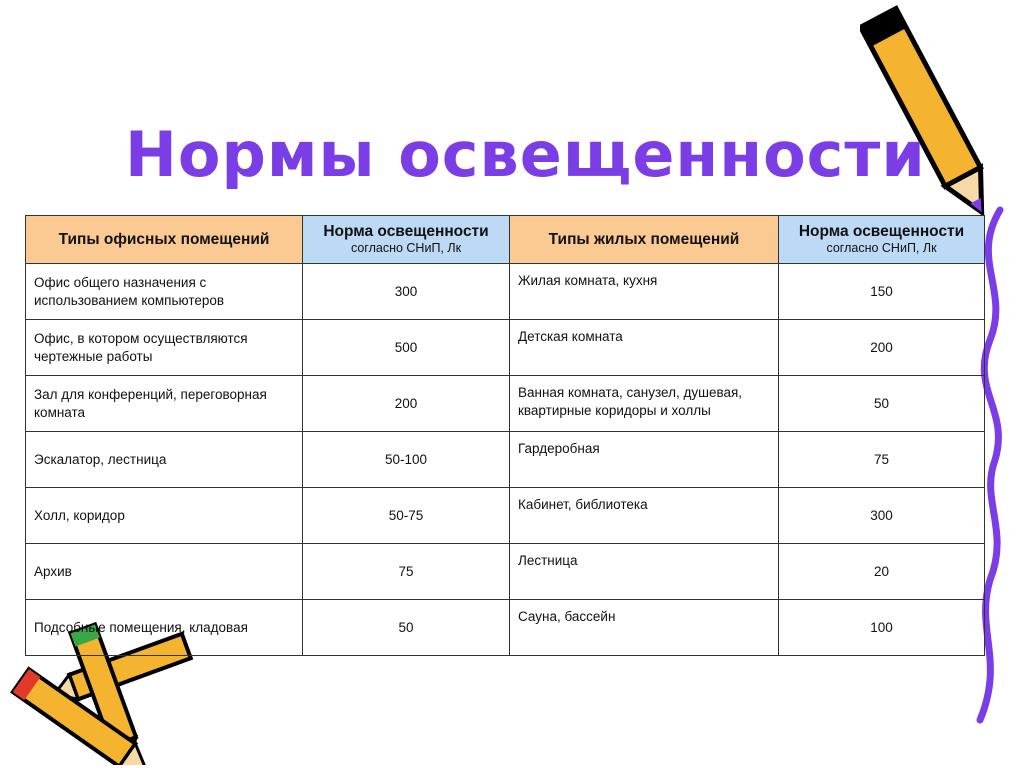  What do you see at coordinates (644, 239) in the screenshot?
I see `header-residential-types: Типы жилых помещений` at bounding box center [644, 239].